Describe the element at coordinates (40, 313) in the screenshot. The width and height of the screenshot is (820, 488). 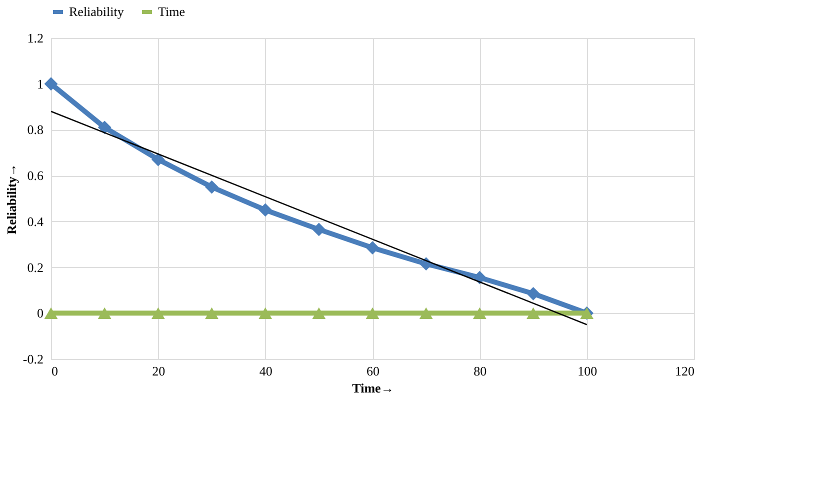
I see `y-tick-label: 0` at that location.